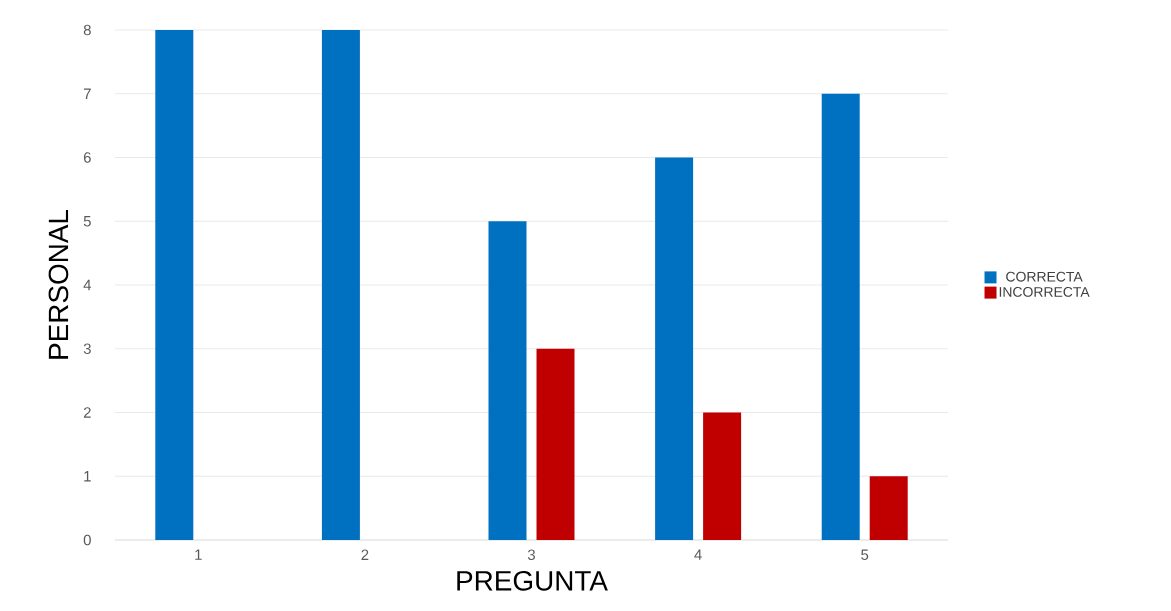 The image size is (1171, 611). What do you see at coordinates (531, 555) in the screenshot?
I see `x-tick-label: 3` at bounding box center [531, 555].